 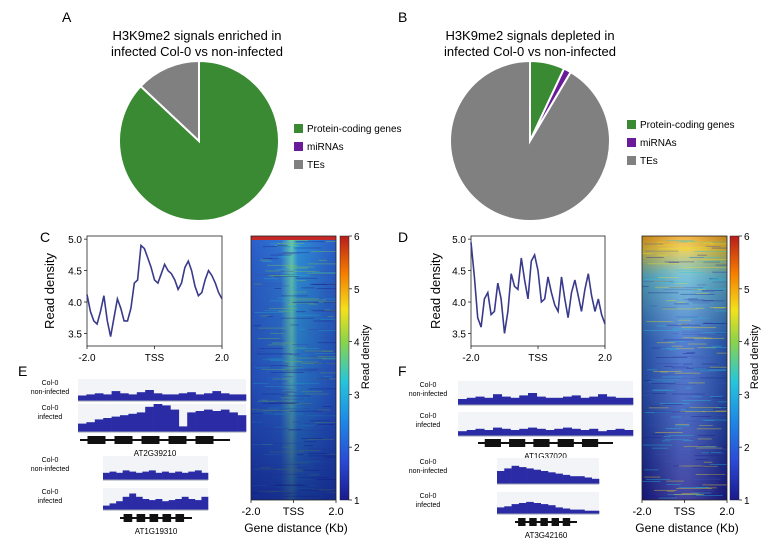 I want to click on heatmap-shade, so click(x=293, y=368).